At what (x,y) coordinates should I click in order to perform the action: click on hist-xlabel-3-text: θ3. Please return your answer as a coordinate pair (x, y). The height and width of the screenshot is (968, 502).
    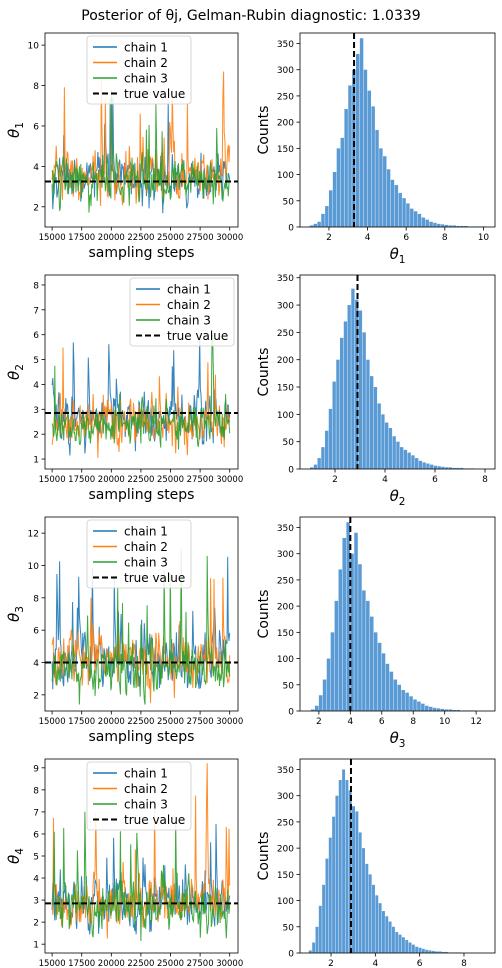
    Looking at the image, I should click on (398, 739).